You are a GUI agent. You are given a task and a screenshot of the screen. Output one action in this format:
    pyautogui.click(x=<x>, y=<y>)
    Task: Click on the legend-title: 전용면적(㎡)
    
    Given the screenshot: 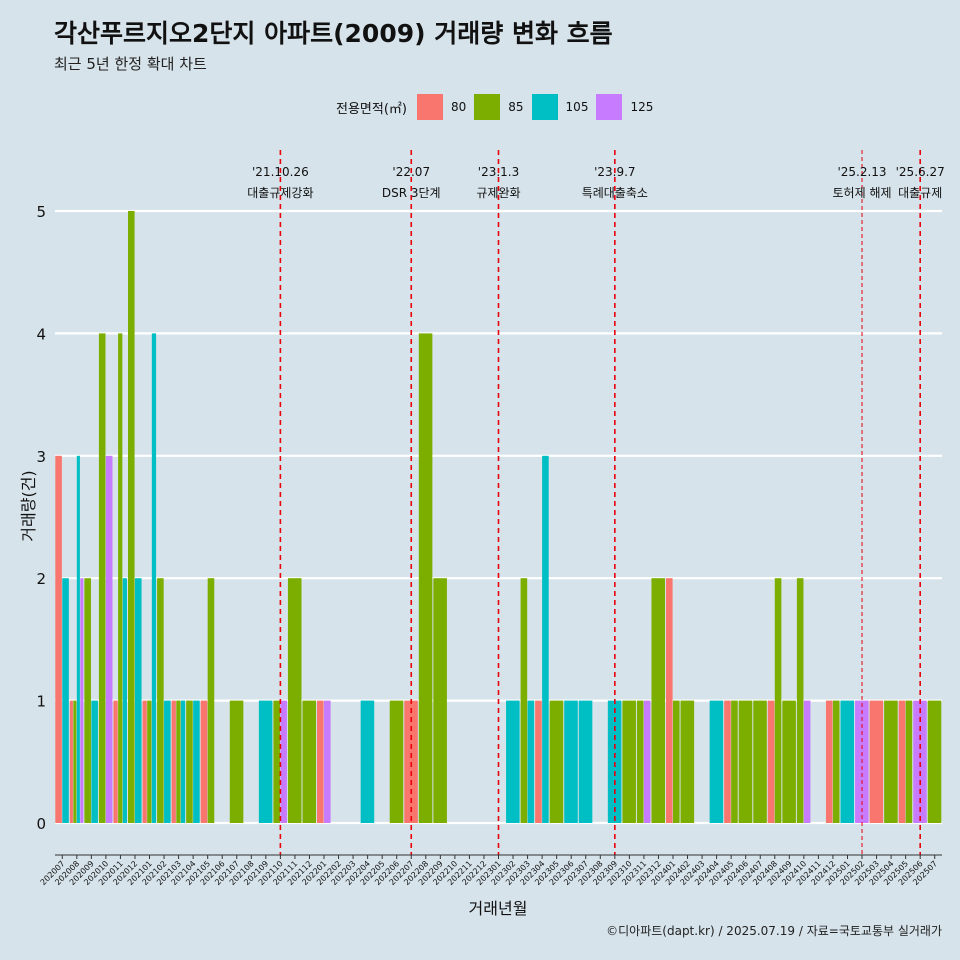 What is the action you would take?
    pyautogui.click(x=371, y=109)
    